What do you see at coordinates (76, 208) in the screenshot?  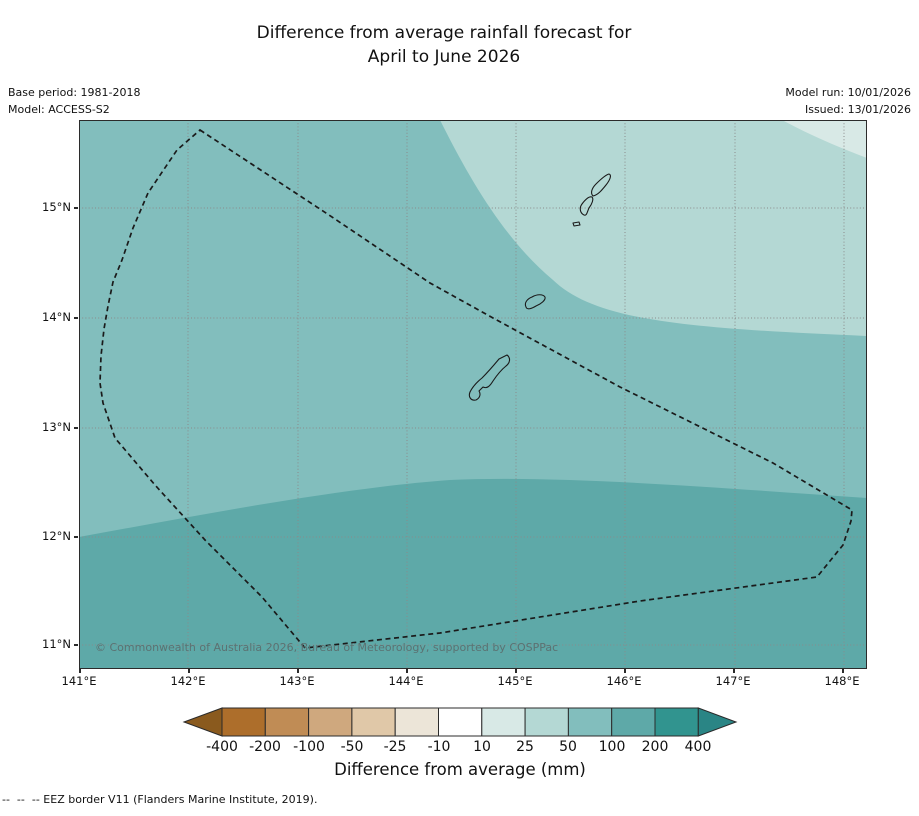 I see `ytickmark-15n` at bounding box center [76, 208].